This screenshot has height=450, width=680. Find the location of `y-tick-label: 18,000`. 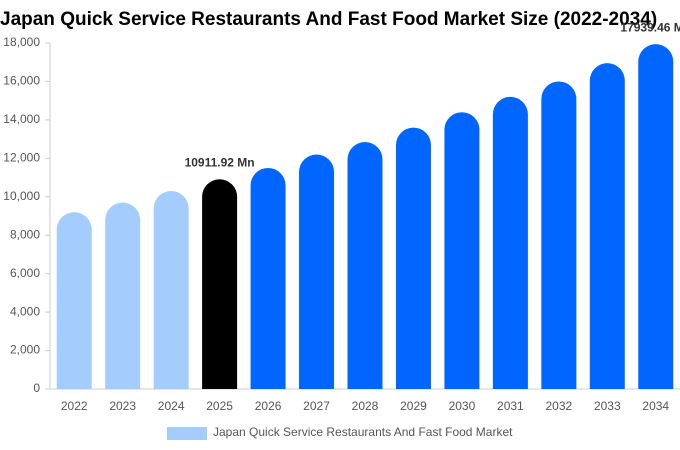

y-tick-label: 18,000 is located at coordinates (21, 42).